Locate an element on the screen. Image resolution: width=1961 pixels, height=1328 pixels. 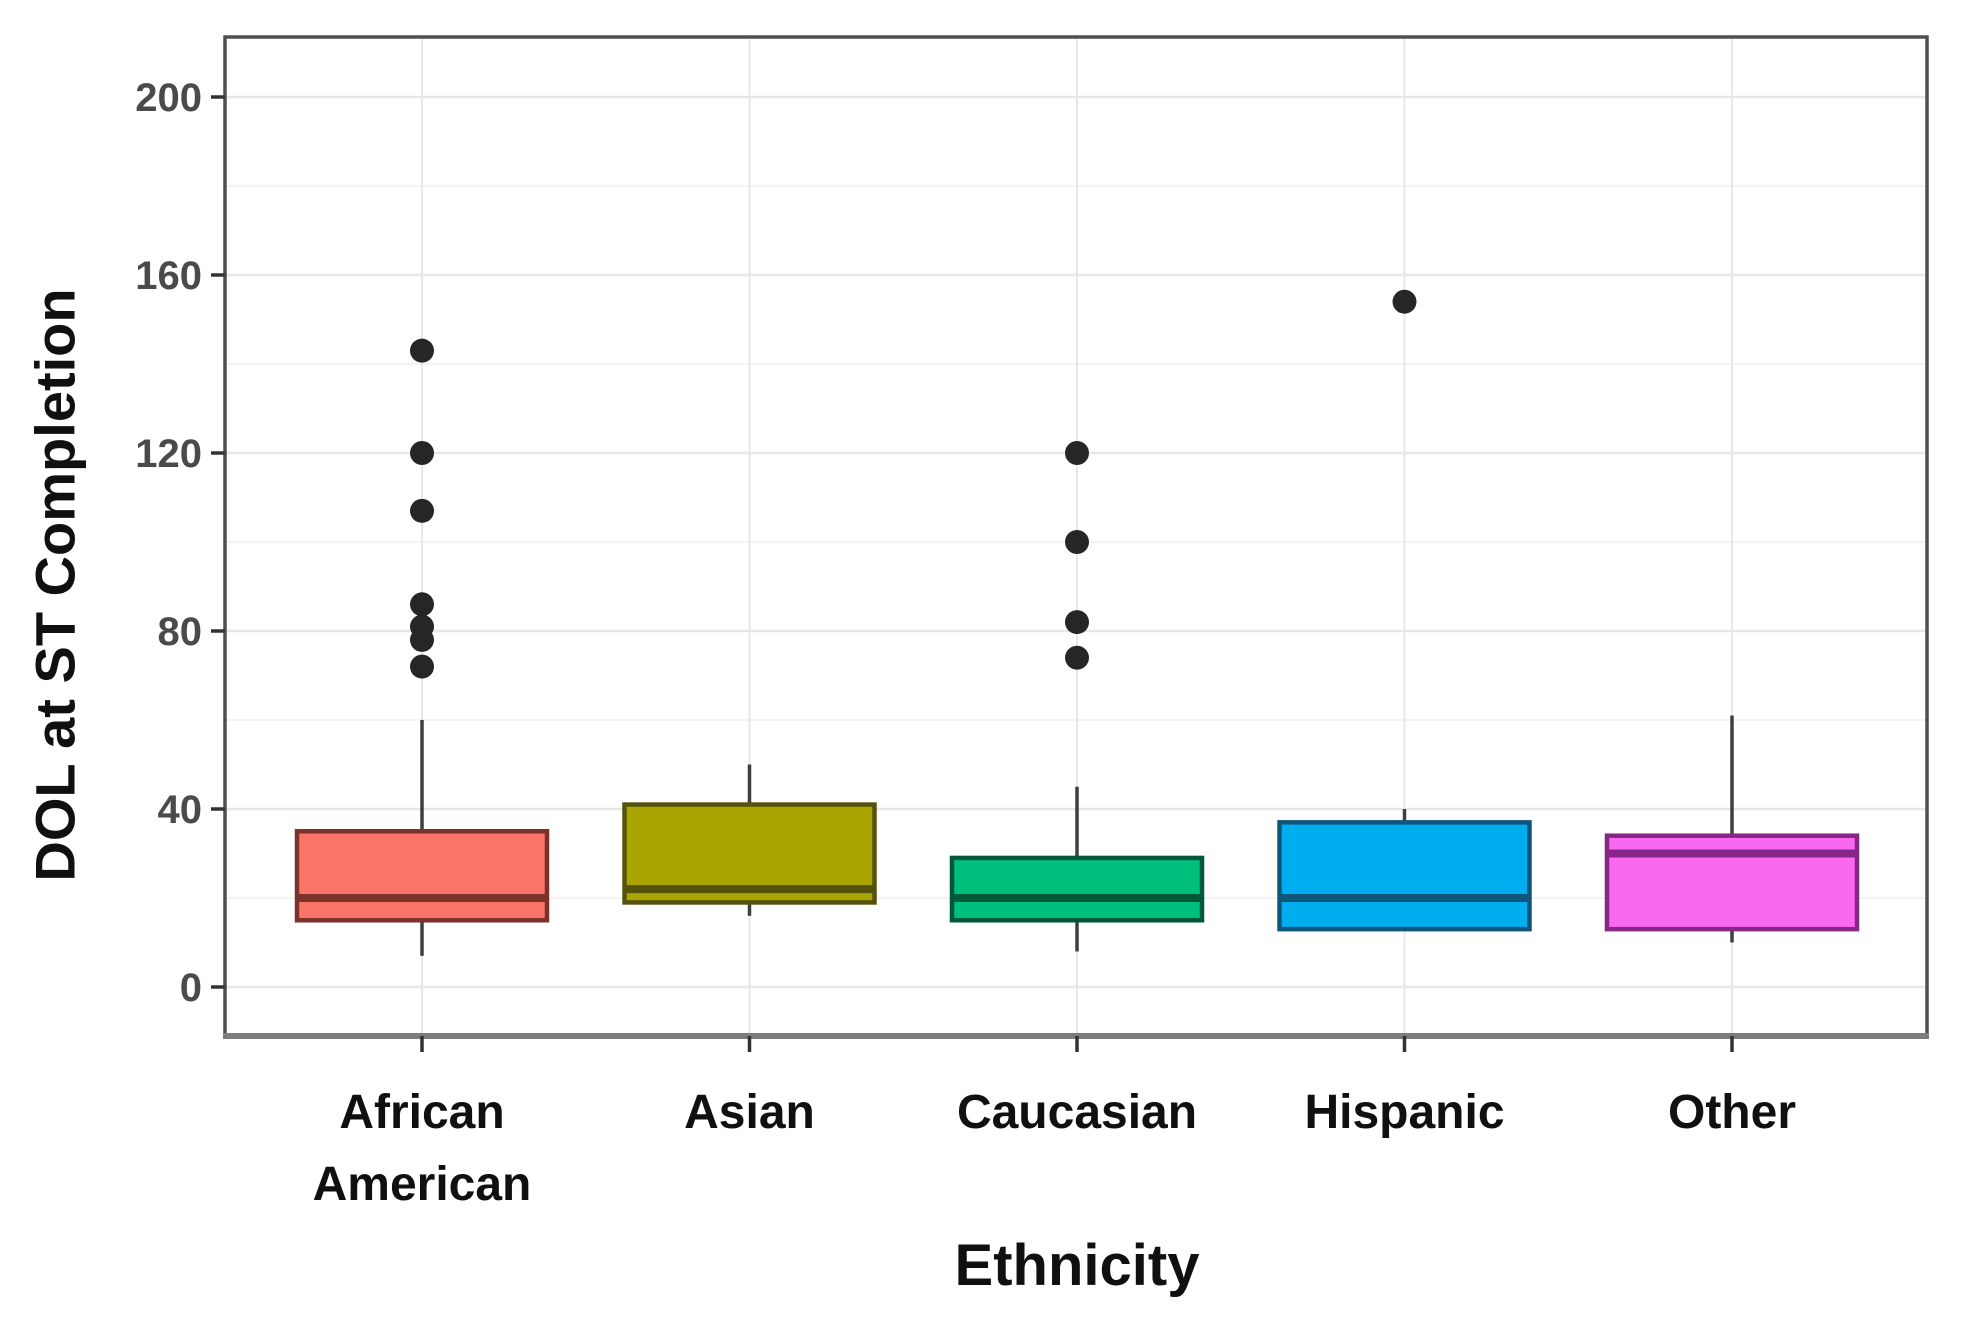
y-tick-label-80: 80 is located at coordinates (180, 632).